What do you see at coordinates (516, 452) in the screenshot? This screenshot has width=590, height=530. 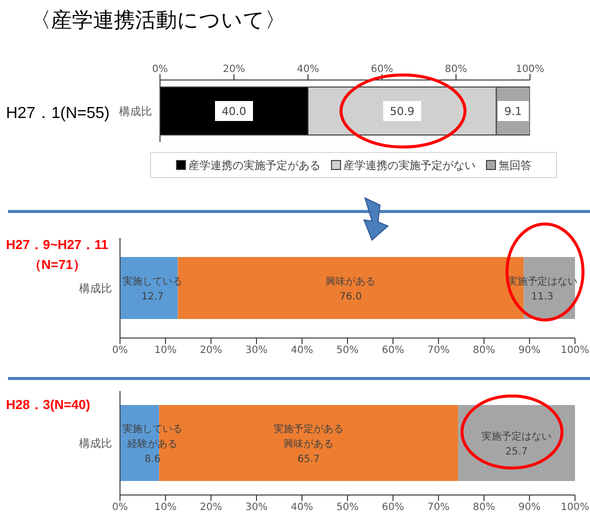 I see `data-label: 25.7` at bounding box center [516, 452].